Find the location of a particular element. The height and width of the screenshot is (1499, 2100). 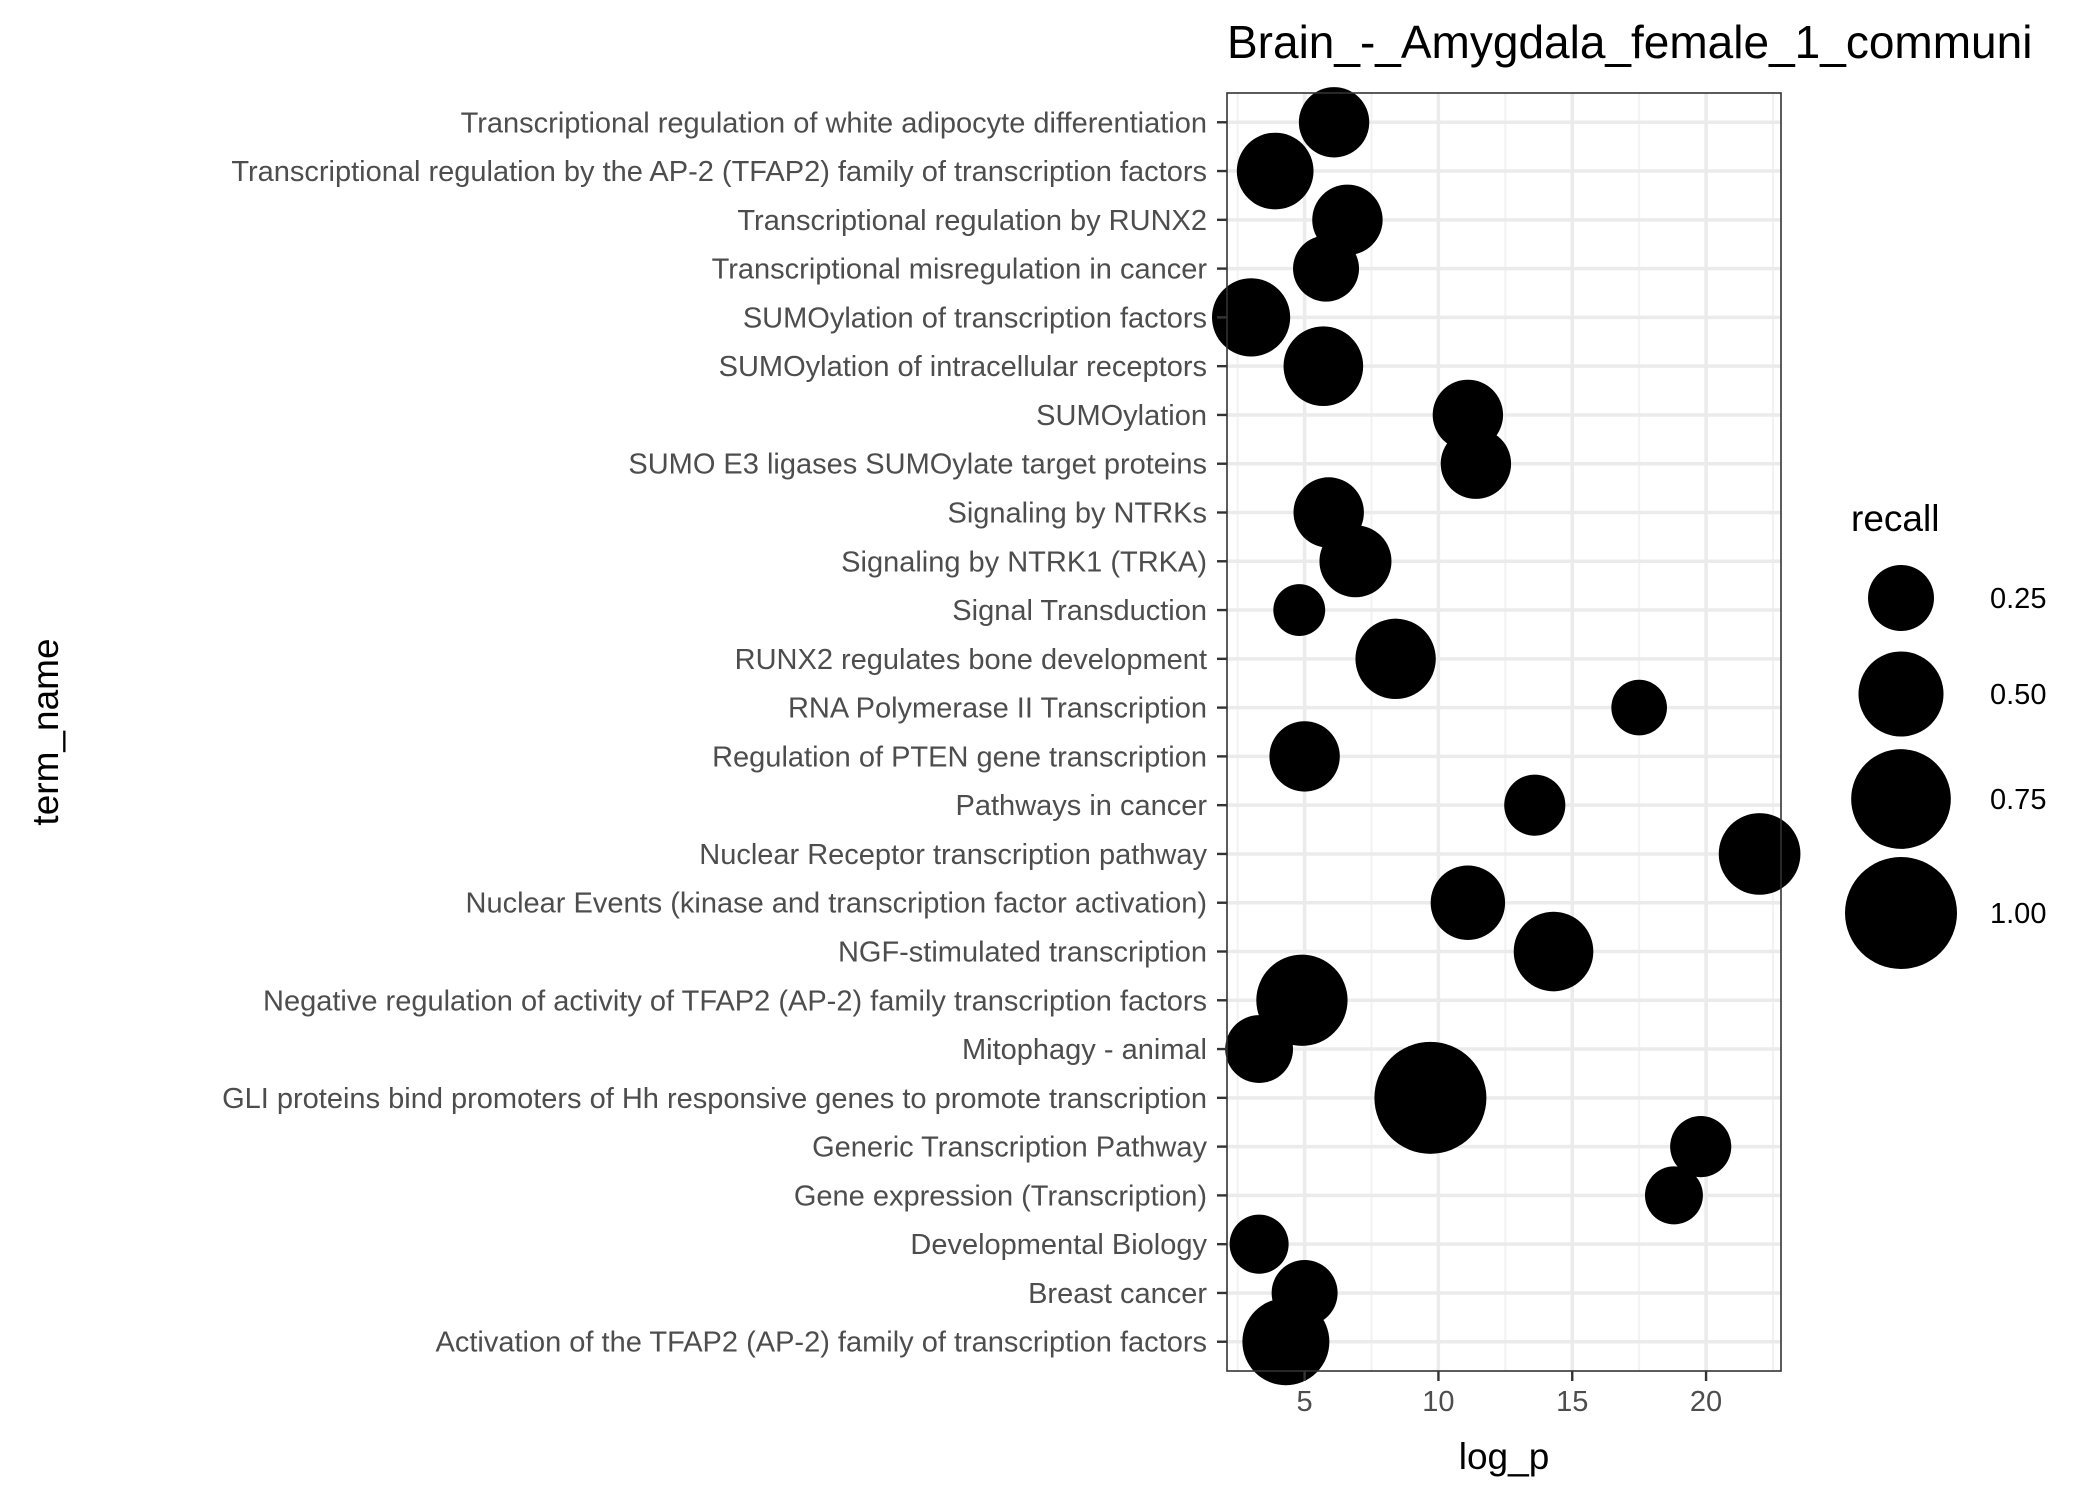

y-tick-label: SUMOylation is located at coordinates (1121, 416).